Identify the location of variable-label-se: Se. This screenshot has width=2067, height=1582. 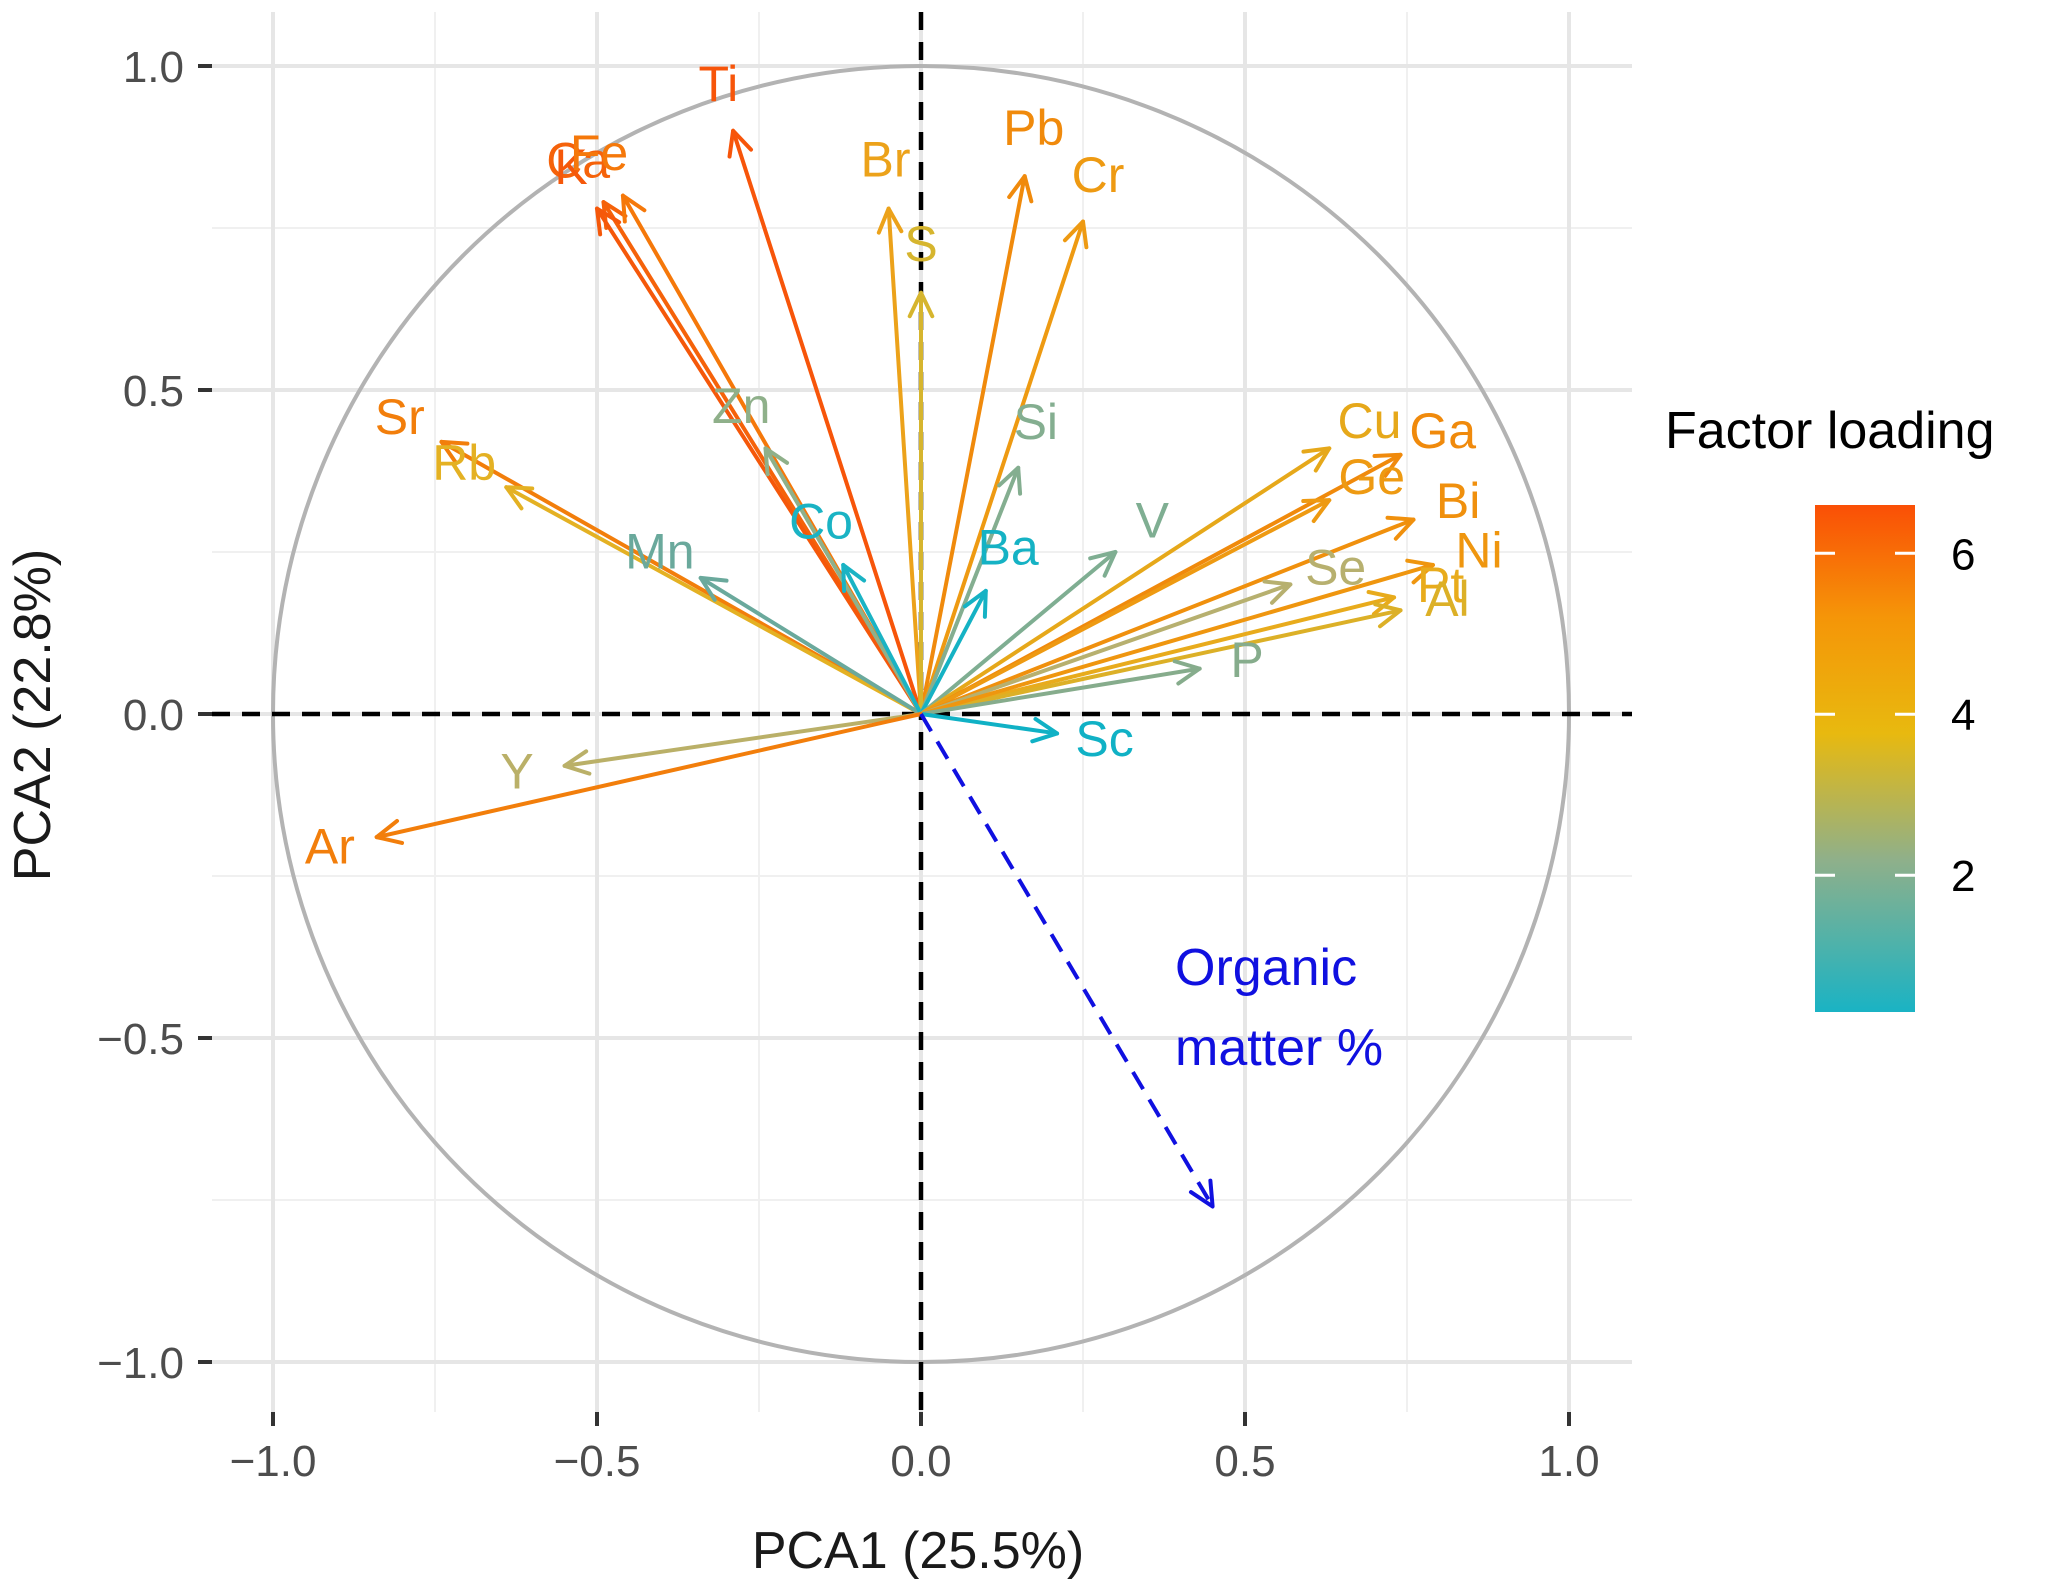
(1335, 568).